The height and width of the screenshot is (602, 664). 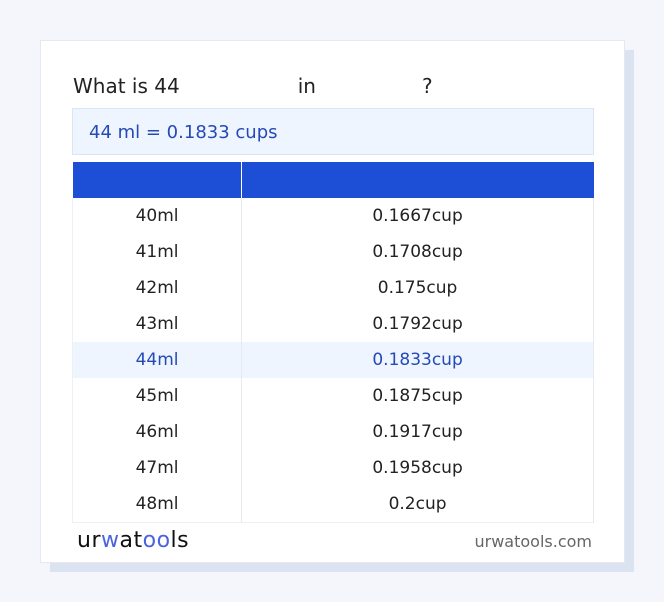 I want to click on cell-ml: 42ml, so click(x=157, y=288).